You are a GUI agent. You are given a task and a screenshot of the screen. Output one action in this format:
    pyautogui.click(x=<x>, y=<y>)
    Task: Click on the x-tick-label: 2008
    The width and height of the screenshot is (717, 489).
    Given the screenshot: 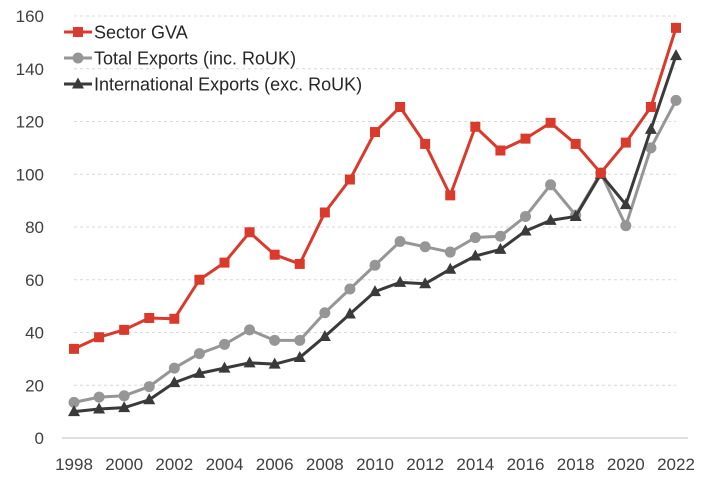 What is the action you would take?
    pyautogui.click(x=325, y=464)
    